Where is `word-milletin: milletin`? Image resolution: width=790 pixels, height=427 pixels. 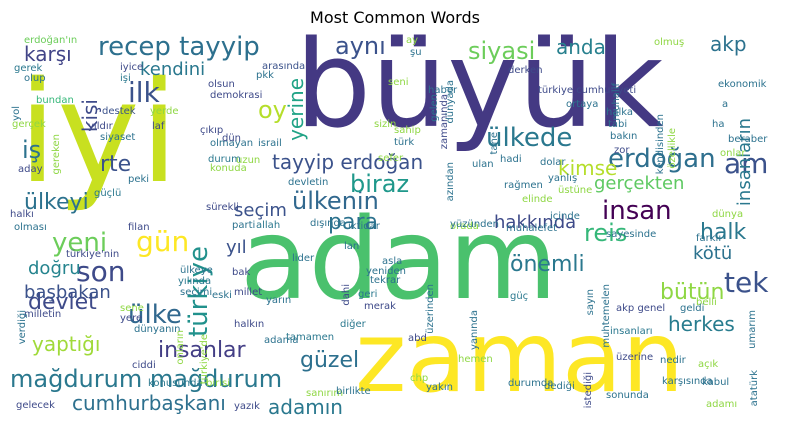
word-milletin: milletin is located at coordinates (43, 314).